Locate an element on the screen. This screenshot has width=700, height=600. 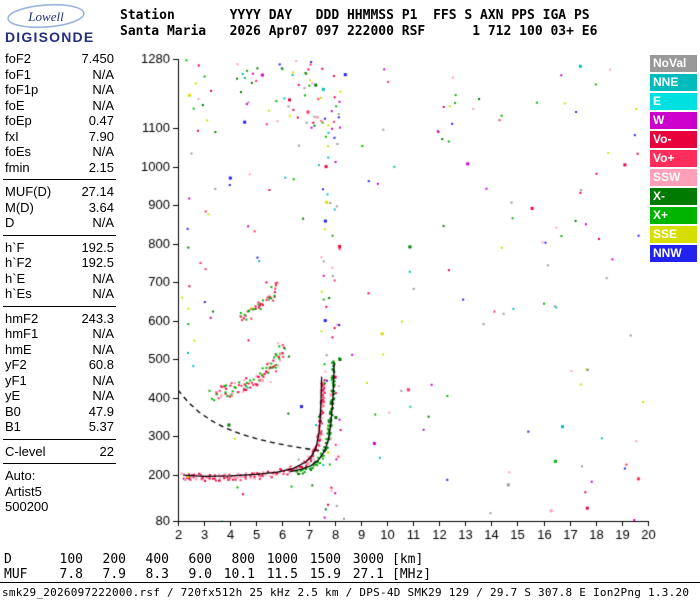
d-row: D 100 200 400 600 800 1000 1500 3000 [km] is located at coordinates (217, 559).